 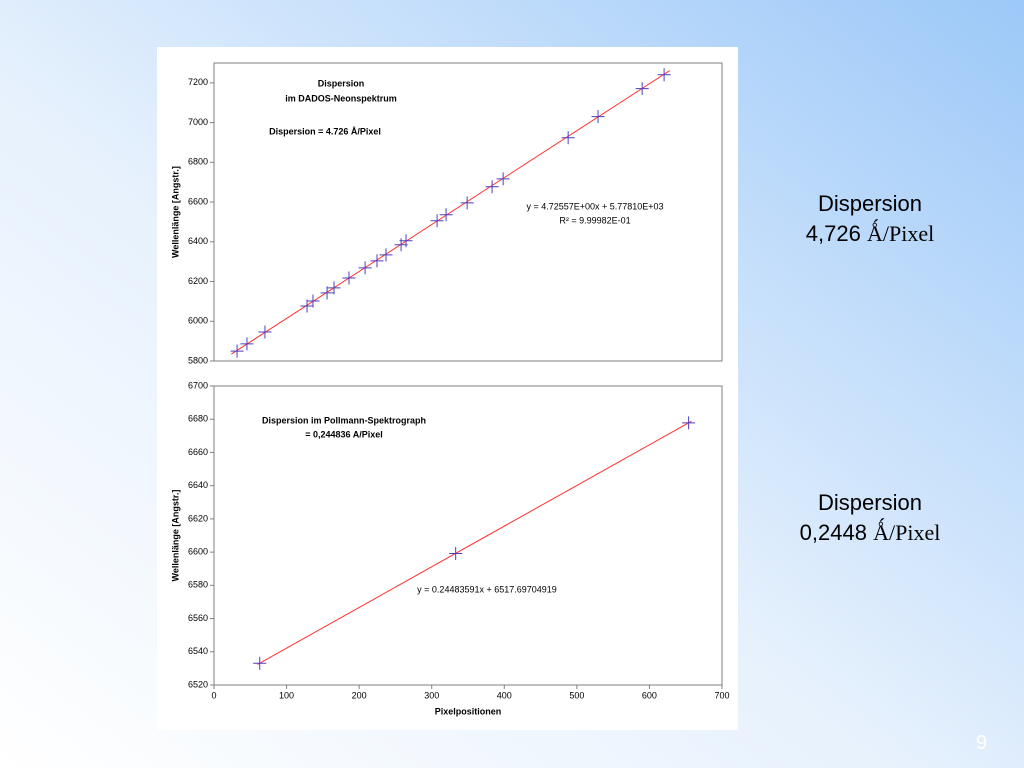 I want to click on y-tick-label: 5800, so click(x=198, y=360).